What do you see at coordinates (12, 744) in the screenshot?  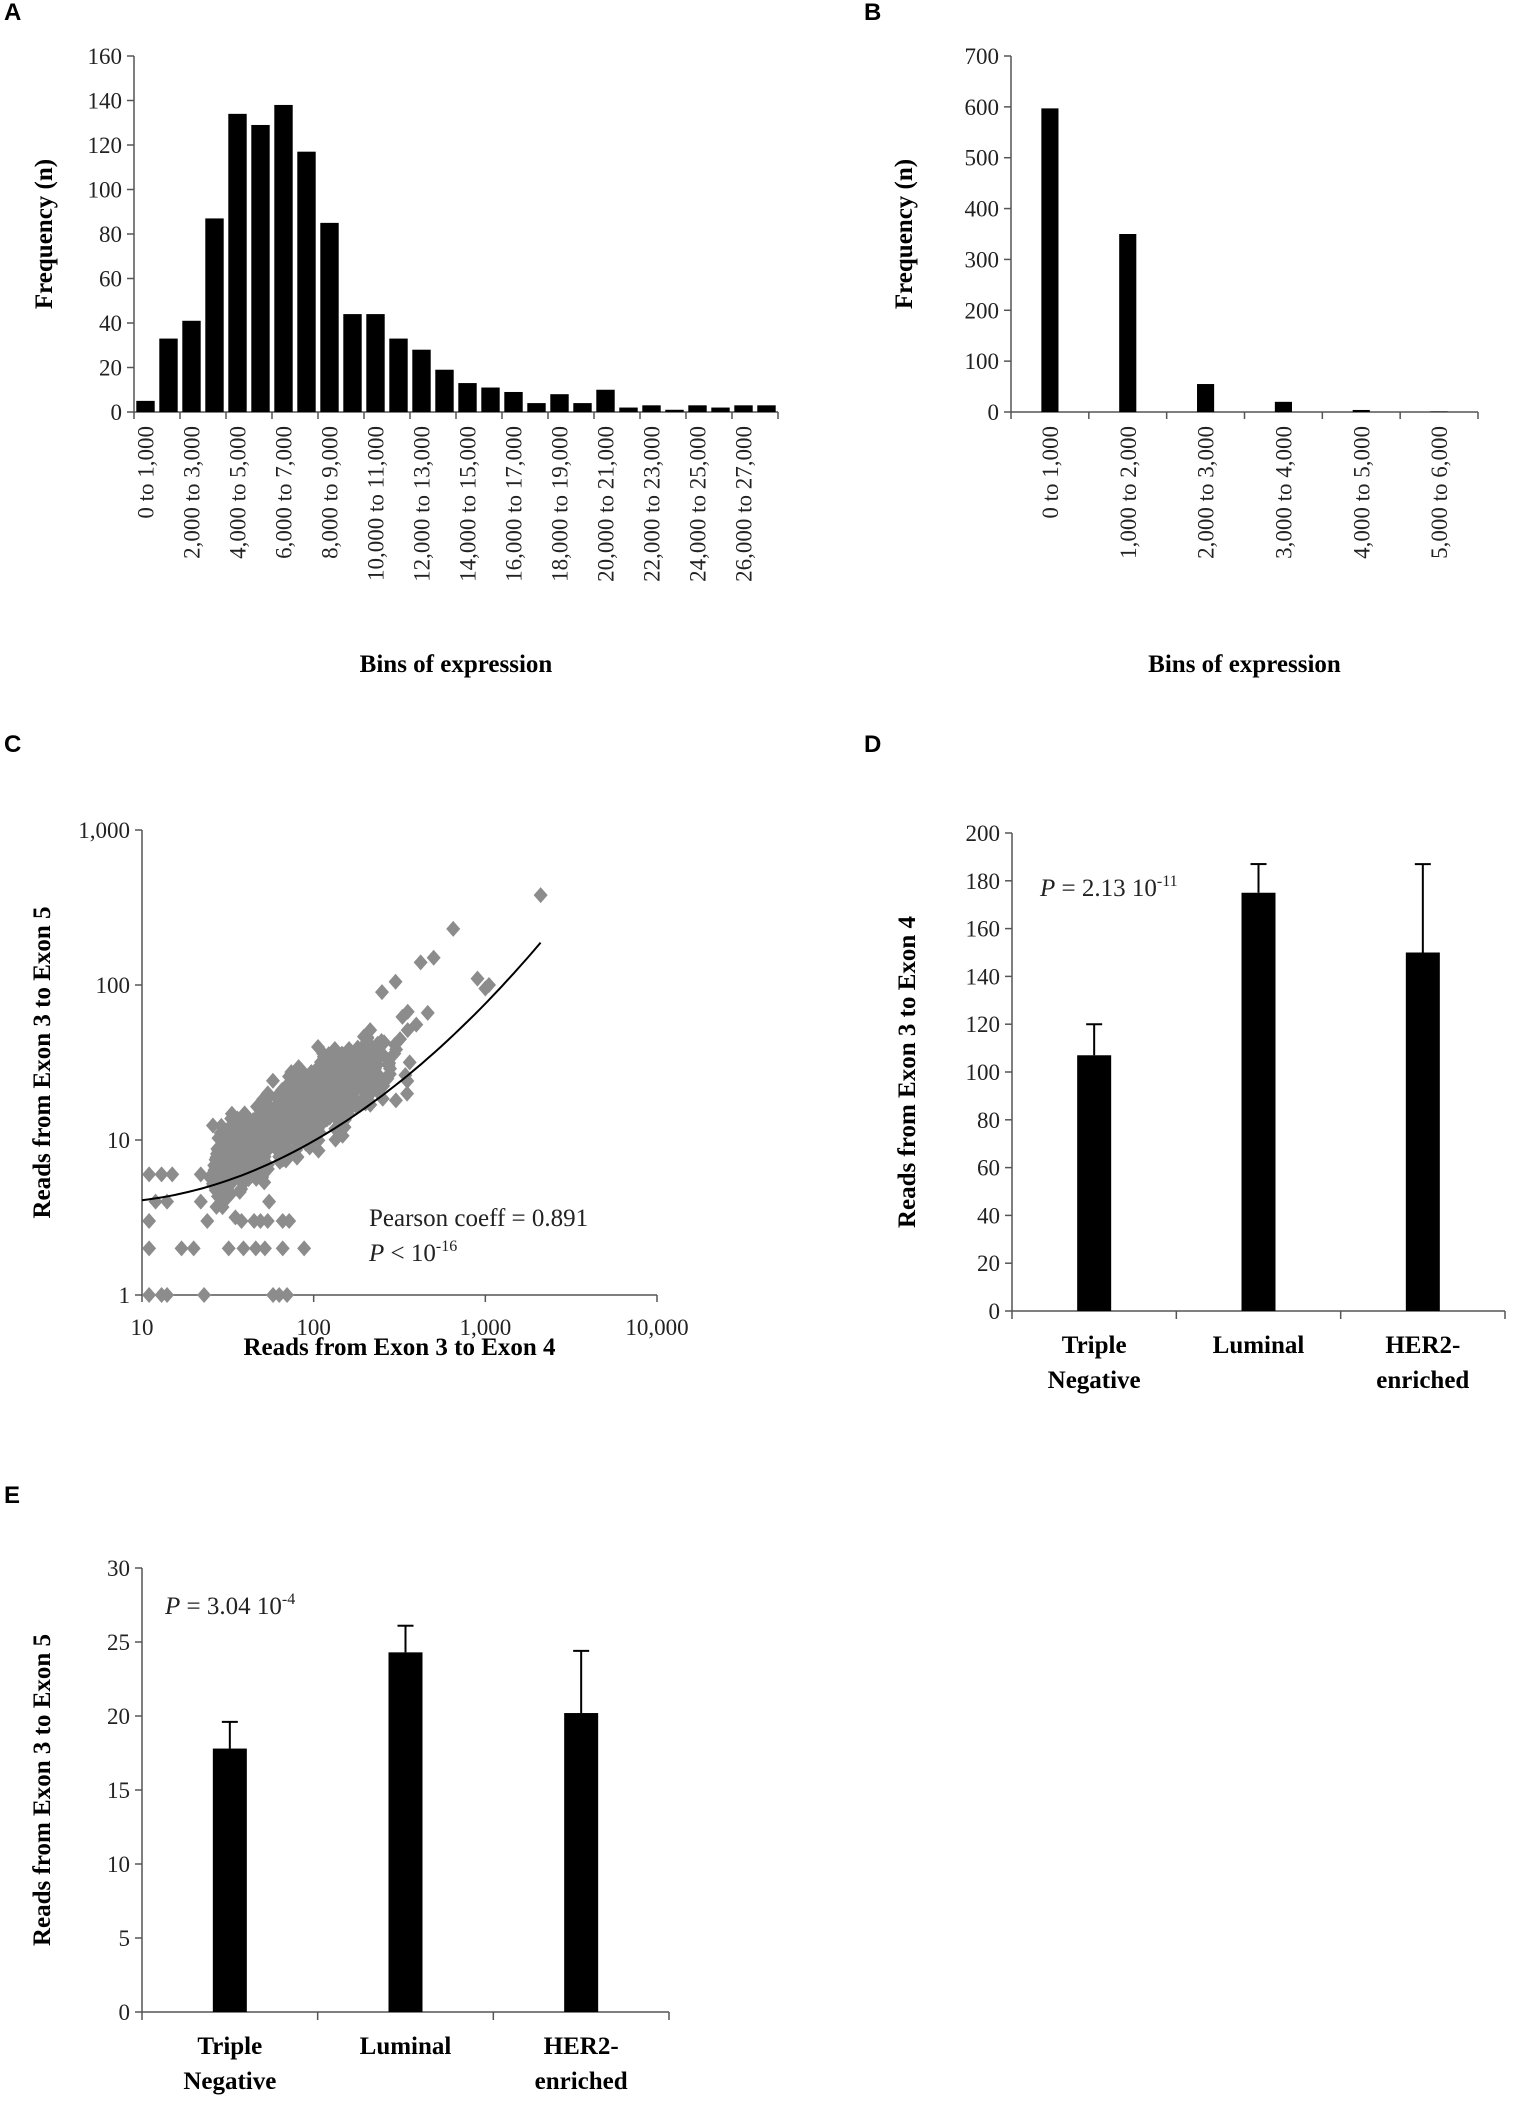 I see `panel-label-c: C` at bounding box center [12, 744].